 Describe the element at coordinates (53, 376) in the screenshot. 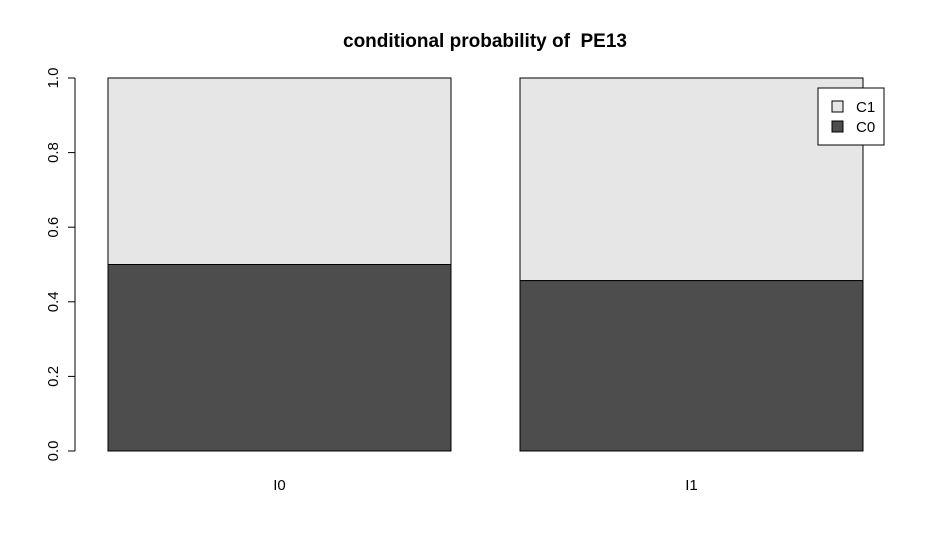

I see `y-tick-label: 0.2` at that location.